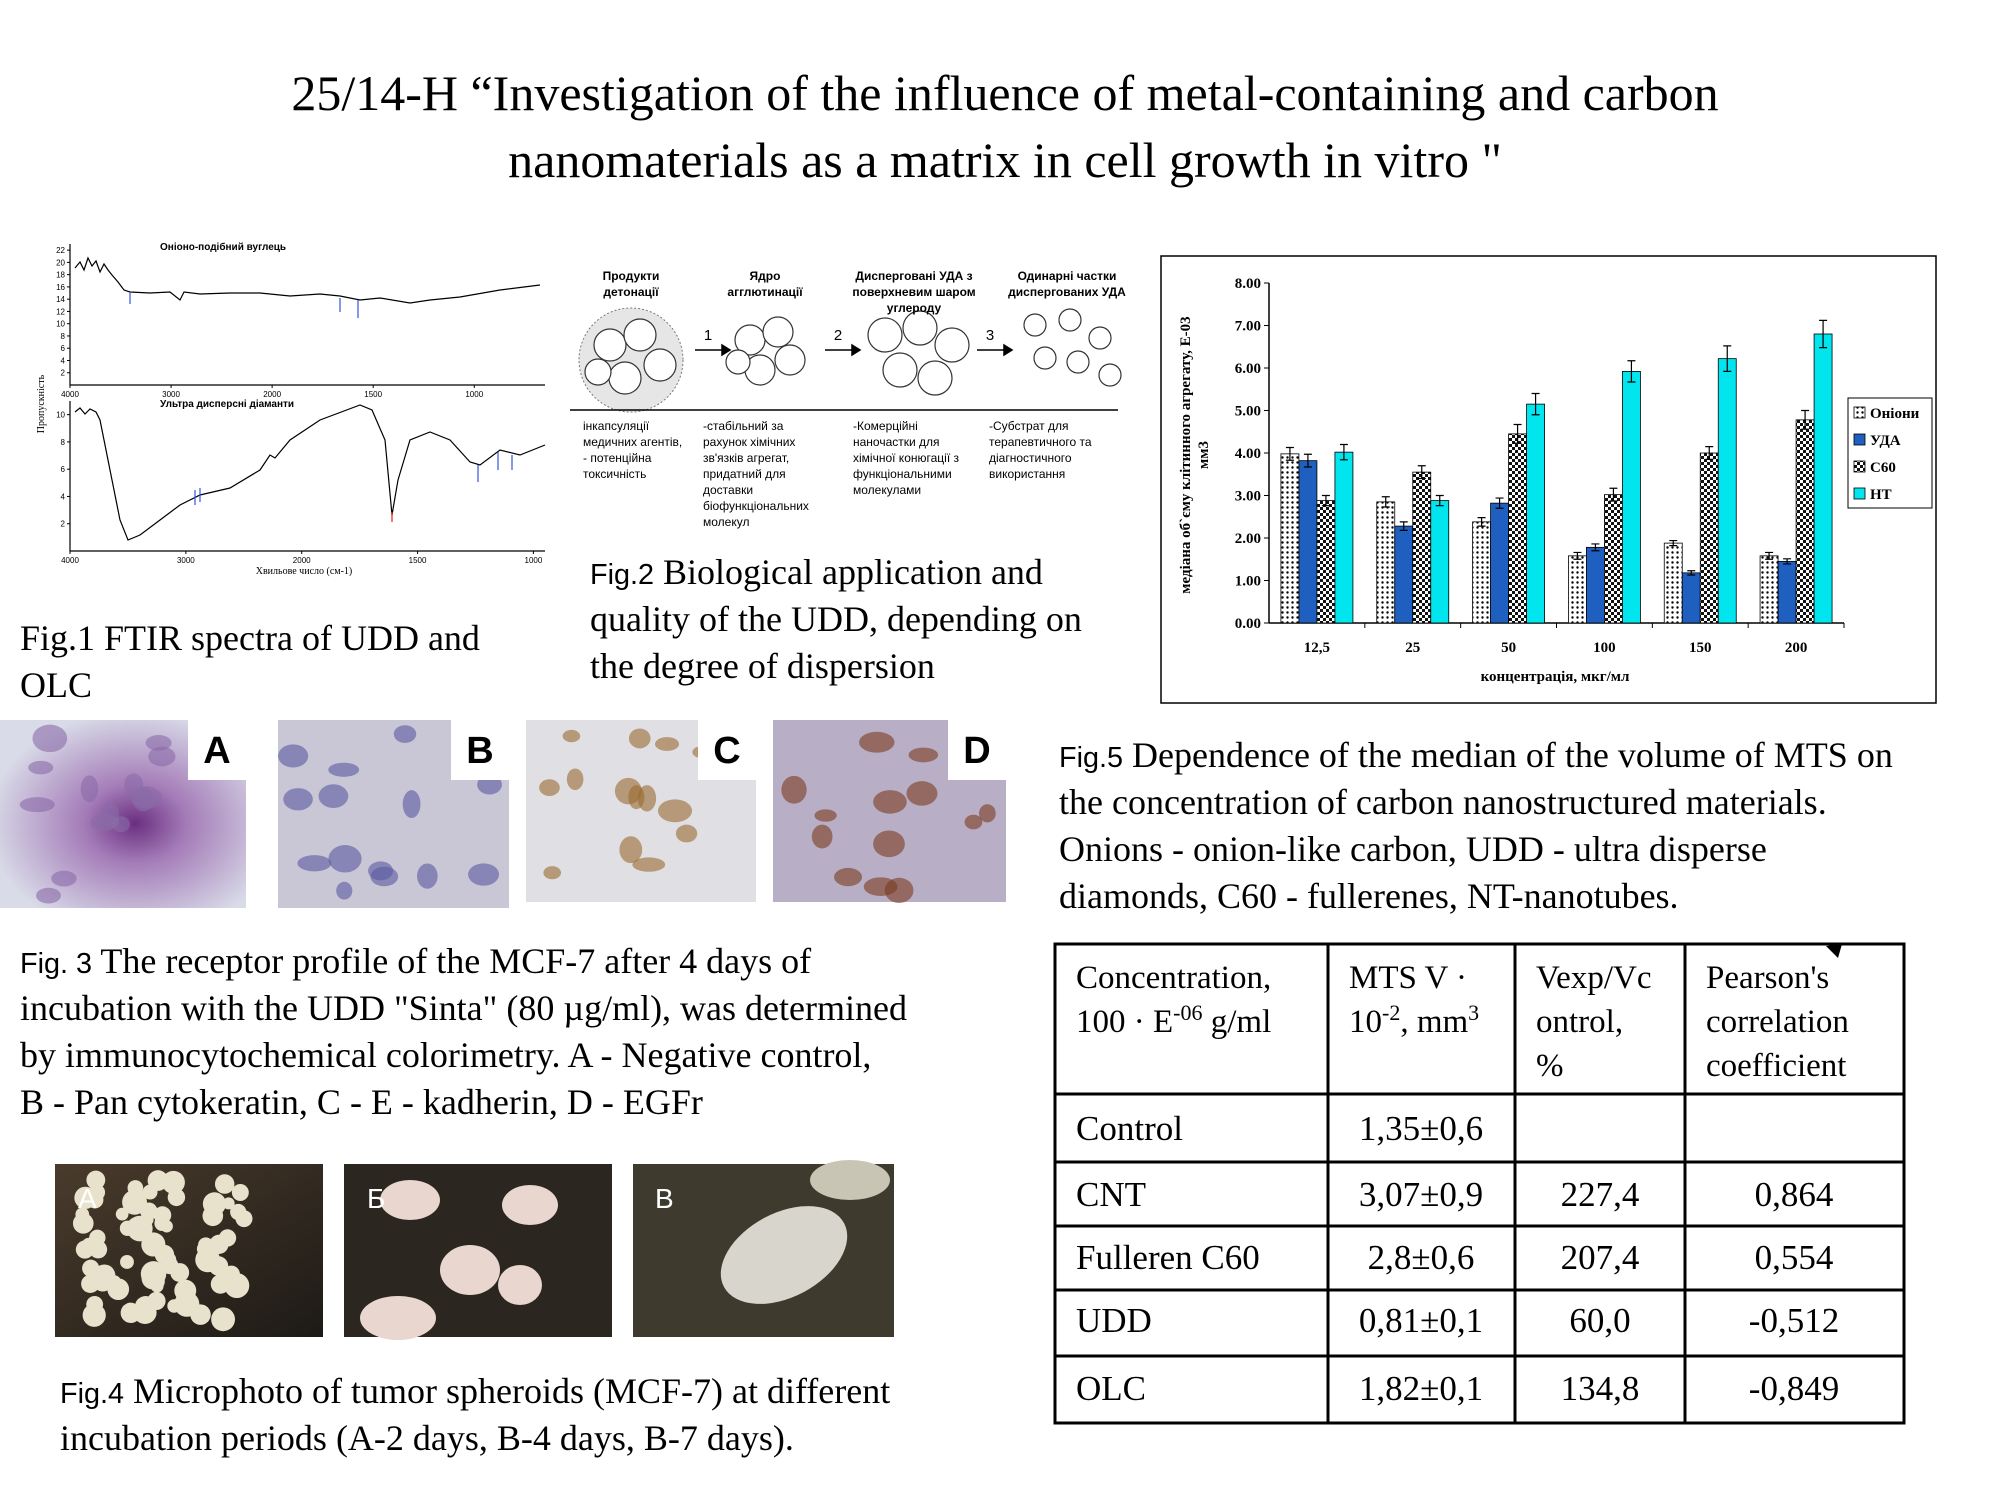 The width and height of the screenshot is (2000, 1505). I want to click on header-text: Vexp/Vc, so click(1593, 978).